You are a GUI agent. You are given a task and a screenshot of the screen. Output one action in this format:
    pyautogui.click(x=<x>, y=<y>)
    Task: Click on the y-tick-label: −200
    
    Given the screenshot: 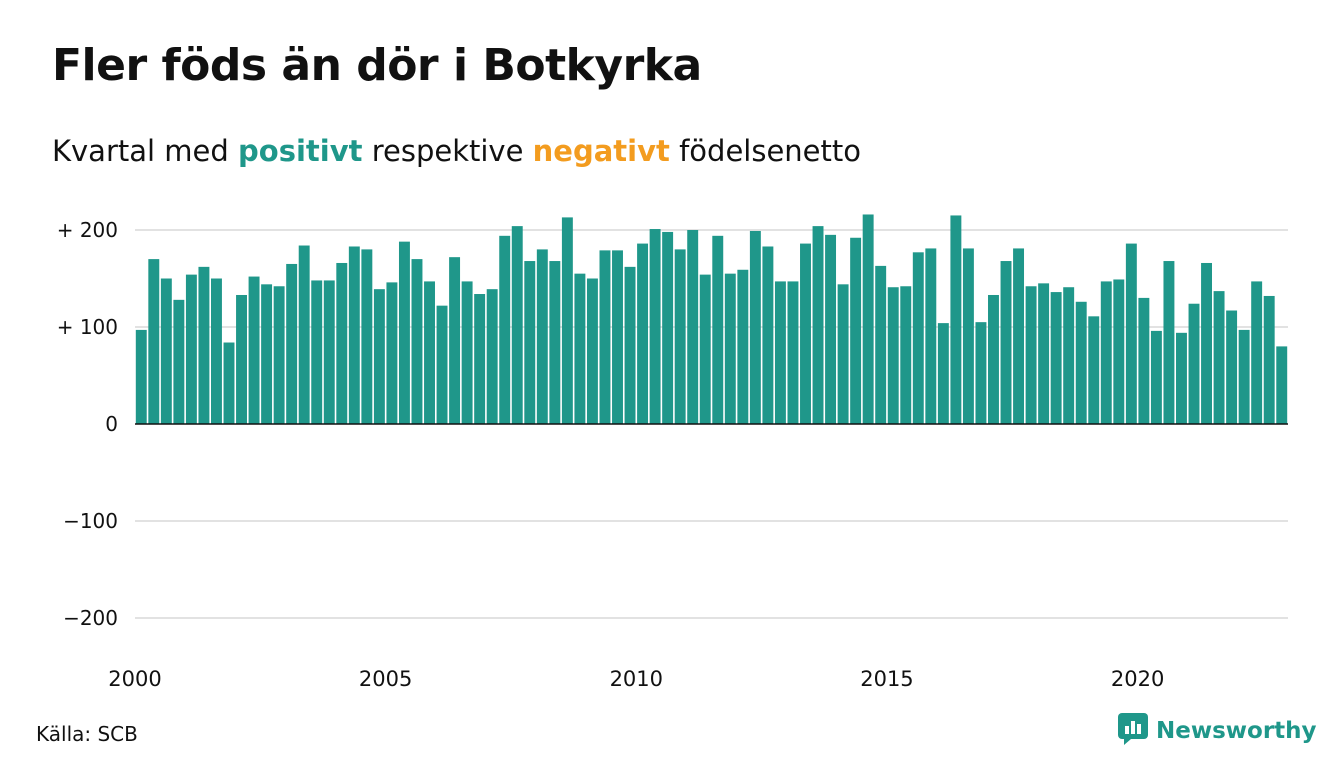 What is the action you would take?
    pyautogui.click(x=90, y=618)
    